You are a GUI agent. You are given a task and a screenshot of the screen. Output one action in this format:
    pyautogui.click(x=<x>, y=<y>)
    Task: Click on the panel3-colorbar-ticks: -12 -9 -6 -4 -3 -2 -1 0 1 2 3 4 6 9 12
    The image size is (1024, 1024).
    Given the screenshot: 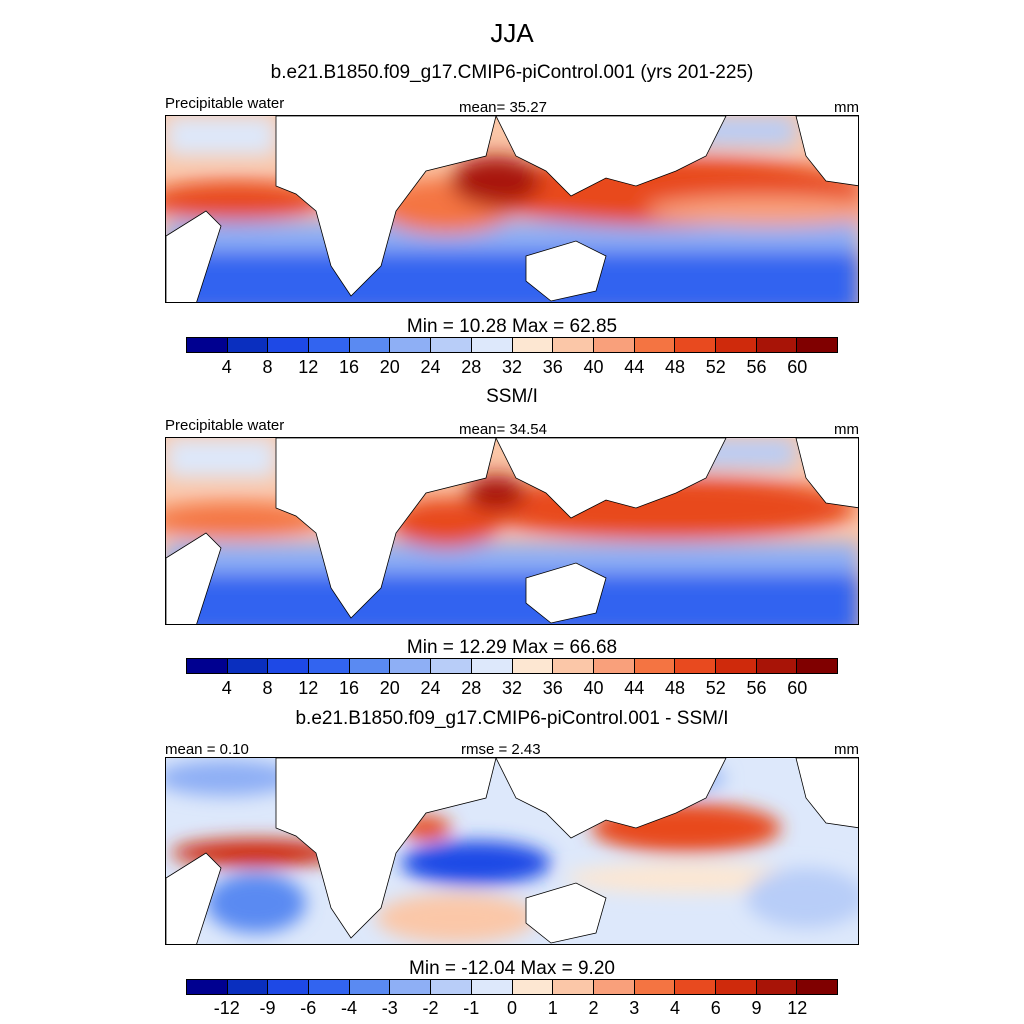 What is the action you would take?
    pyautogui.click(x=512, y=1009)
    